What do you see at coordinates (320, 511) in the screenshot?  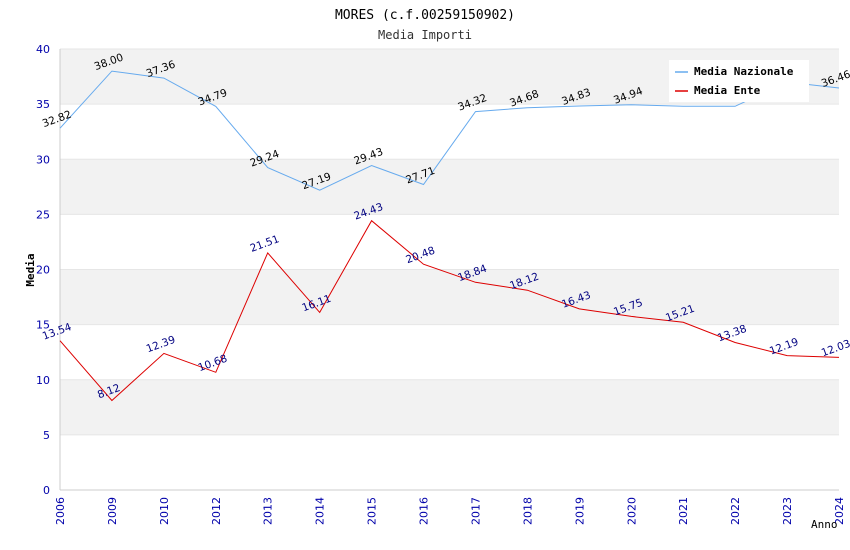 I see `x-tick-label: 2014` at bounding box center [320, 511].